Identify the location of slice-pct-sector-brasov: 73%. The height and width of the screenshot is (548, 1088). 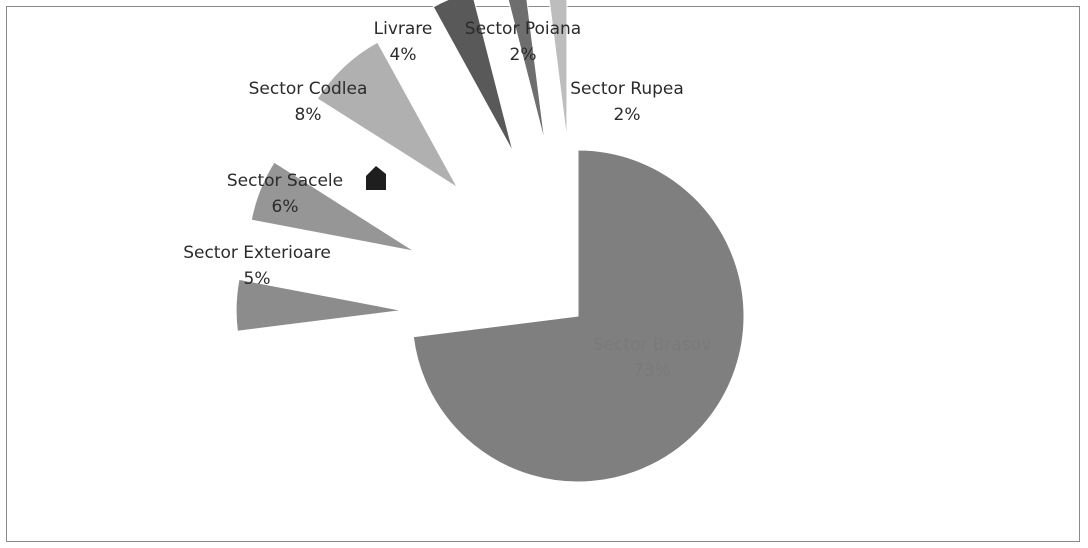
(652, 371).